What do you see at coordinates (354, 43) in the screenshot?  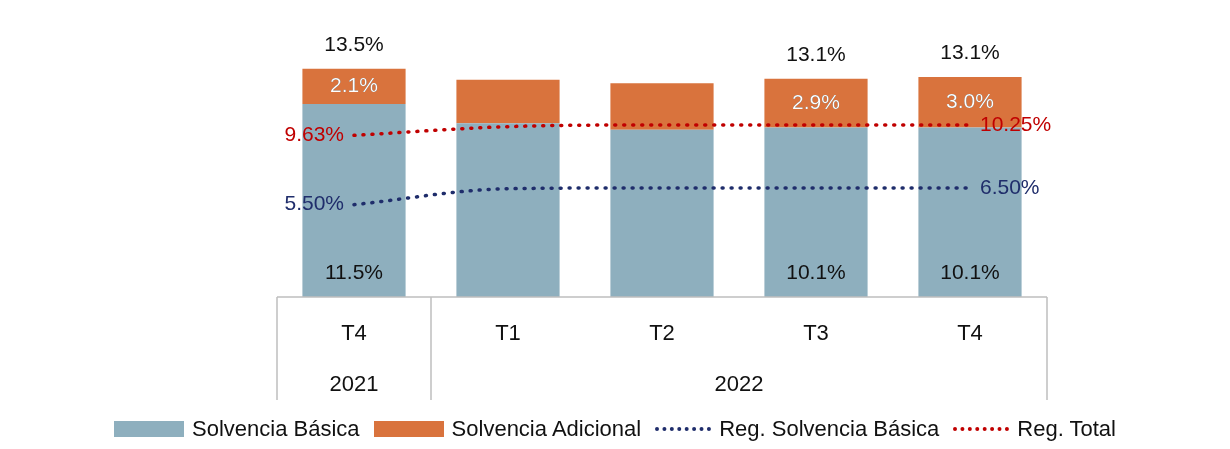 I see `total-label: 13.5%` at bounding box center [354, 43].